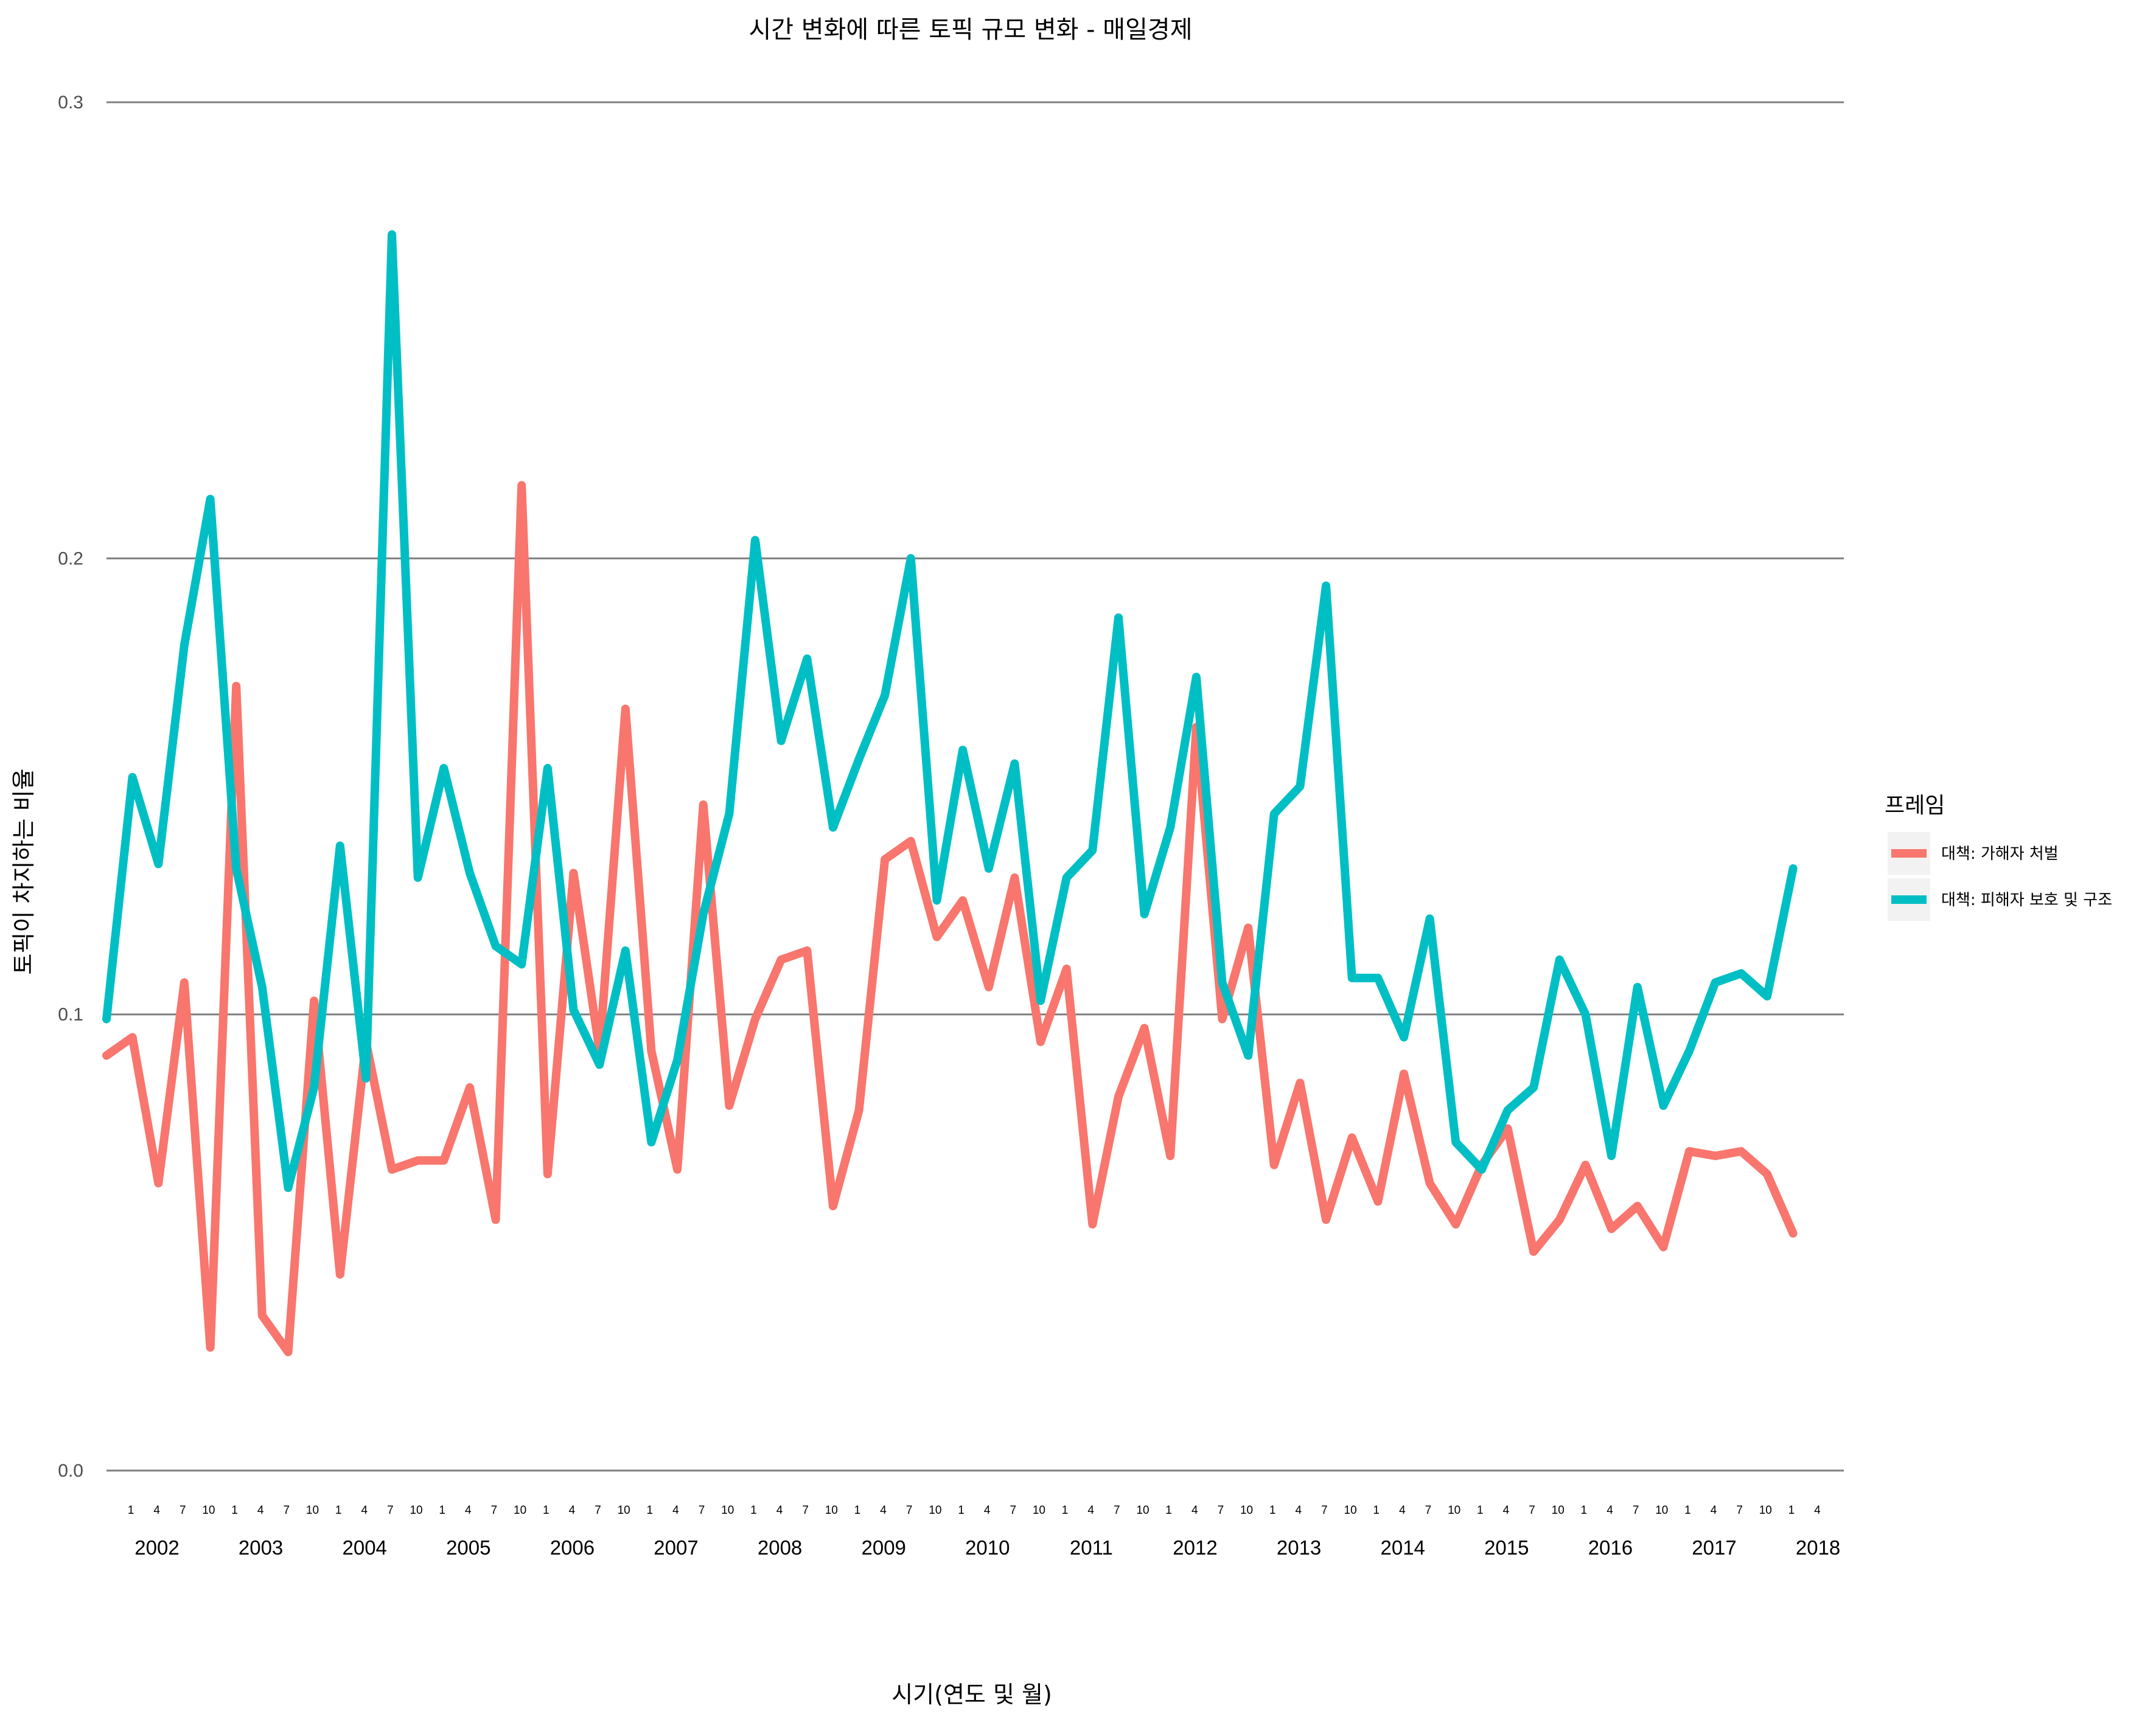 This screenshot has width=2156, height=1725. I want to click on x-tick-year-label: 2004, so click(364, 1547).